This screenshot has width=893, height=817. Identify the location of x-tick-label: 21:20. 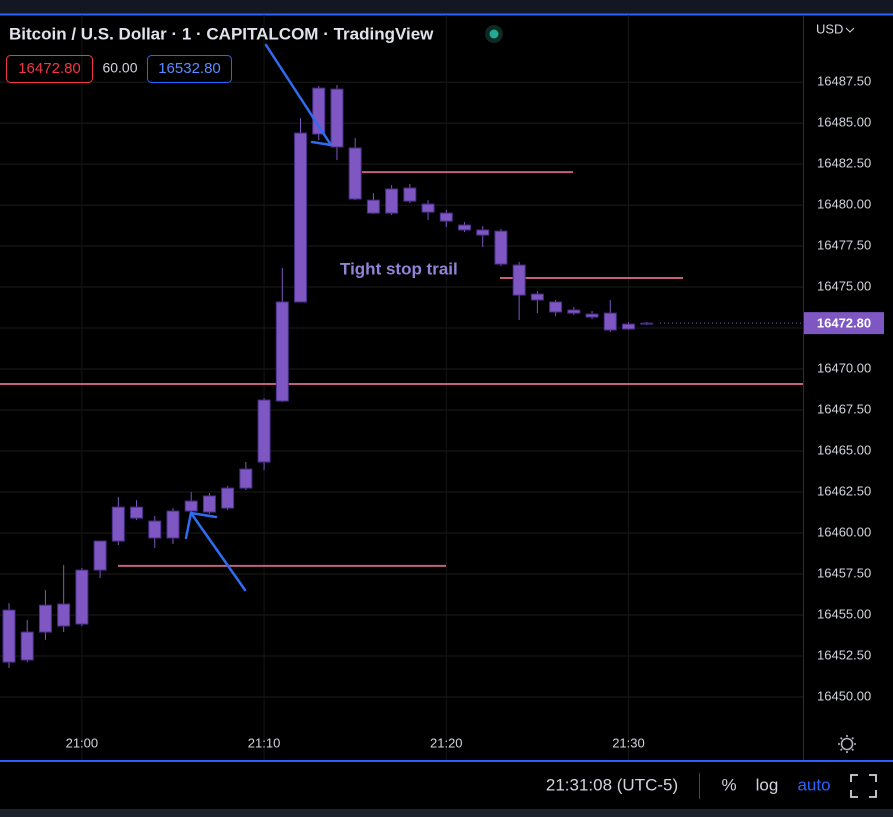
(446, 742).